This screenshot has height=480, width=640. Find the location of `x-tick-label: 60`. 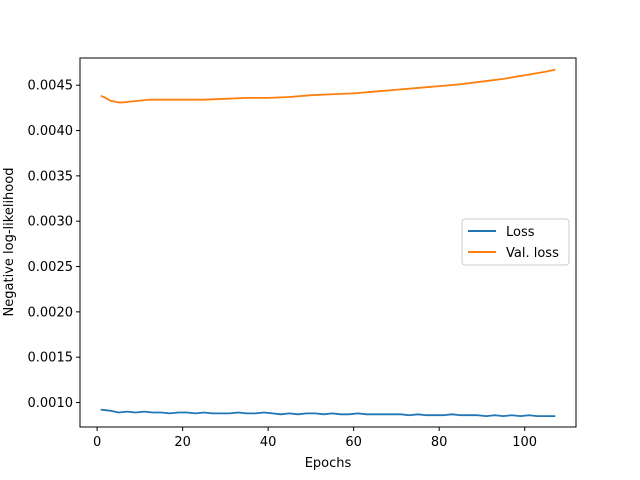

x-tick-label: 60 is located at coordinates (353, 442).